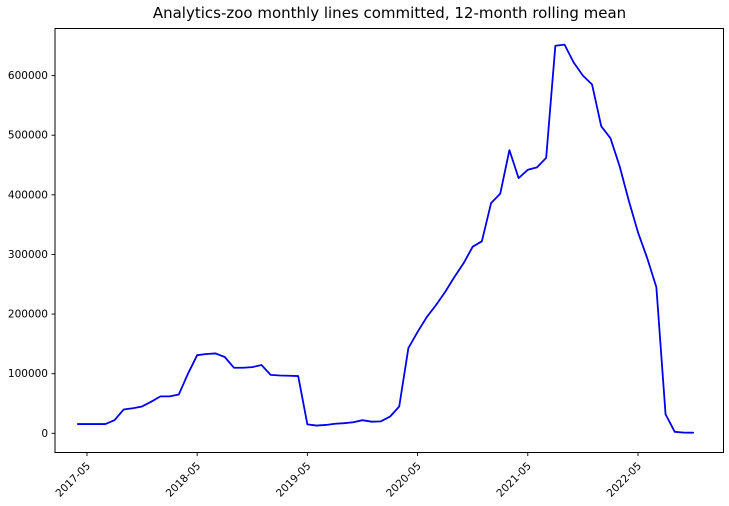 This screenshot has height=506, width=729. What do you see at coordinates (404, 480) in the screenshot?
I see `x-tick-label: 2020-05` at bounding box center [404, 480].